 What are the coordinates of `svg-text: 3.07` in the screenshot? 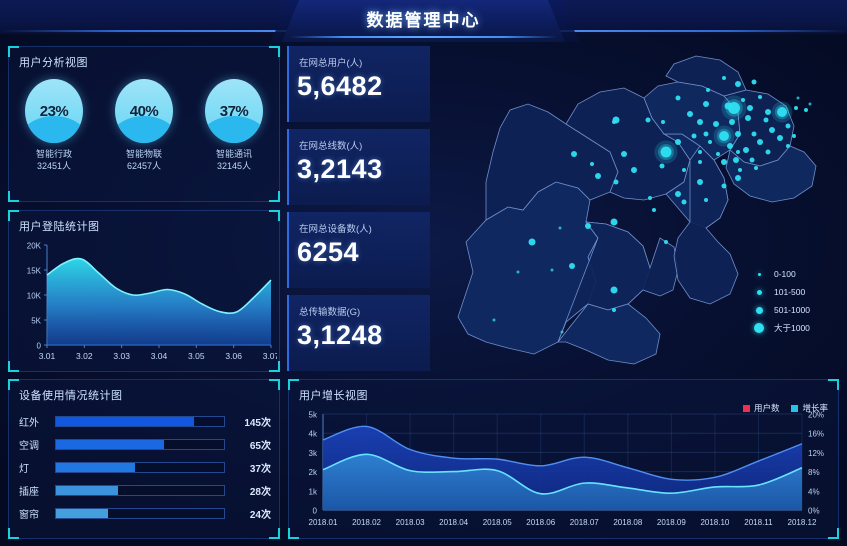 It's located at (270, 356).